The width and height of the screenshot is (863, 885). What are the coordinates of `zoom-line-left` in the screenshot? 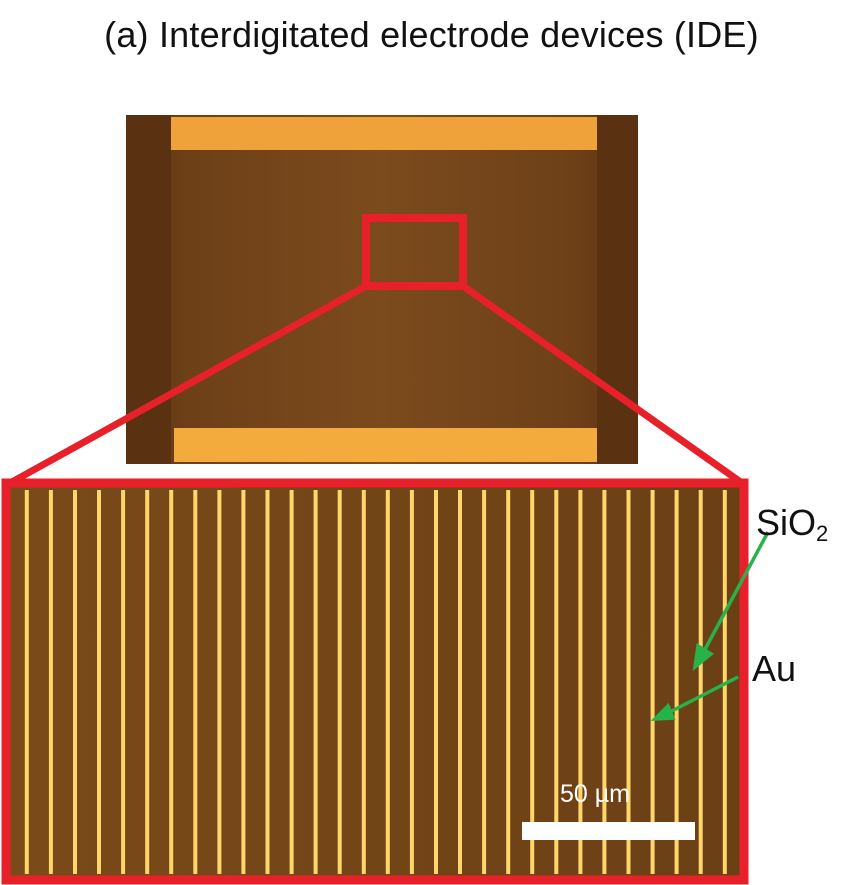 It's located at (188, 384).